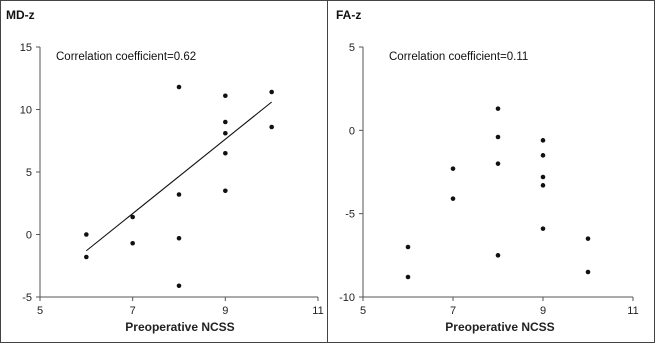 The width and height of the screenshot is (655, 343). Describe the element at coordinates (26, 111) in the screenshot. I see `y-tick-label: 10` at that location.